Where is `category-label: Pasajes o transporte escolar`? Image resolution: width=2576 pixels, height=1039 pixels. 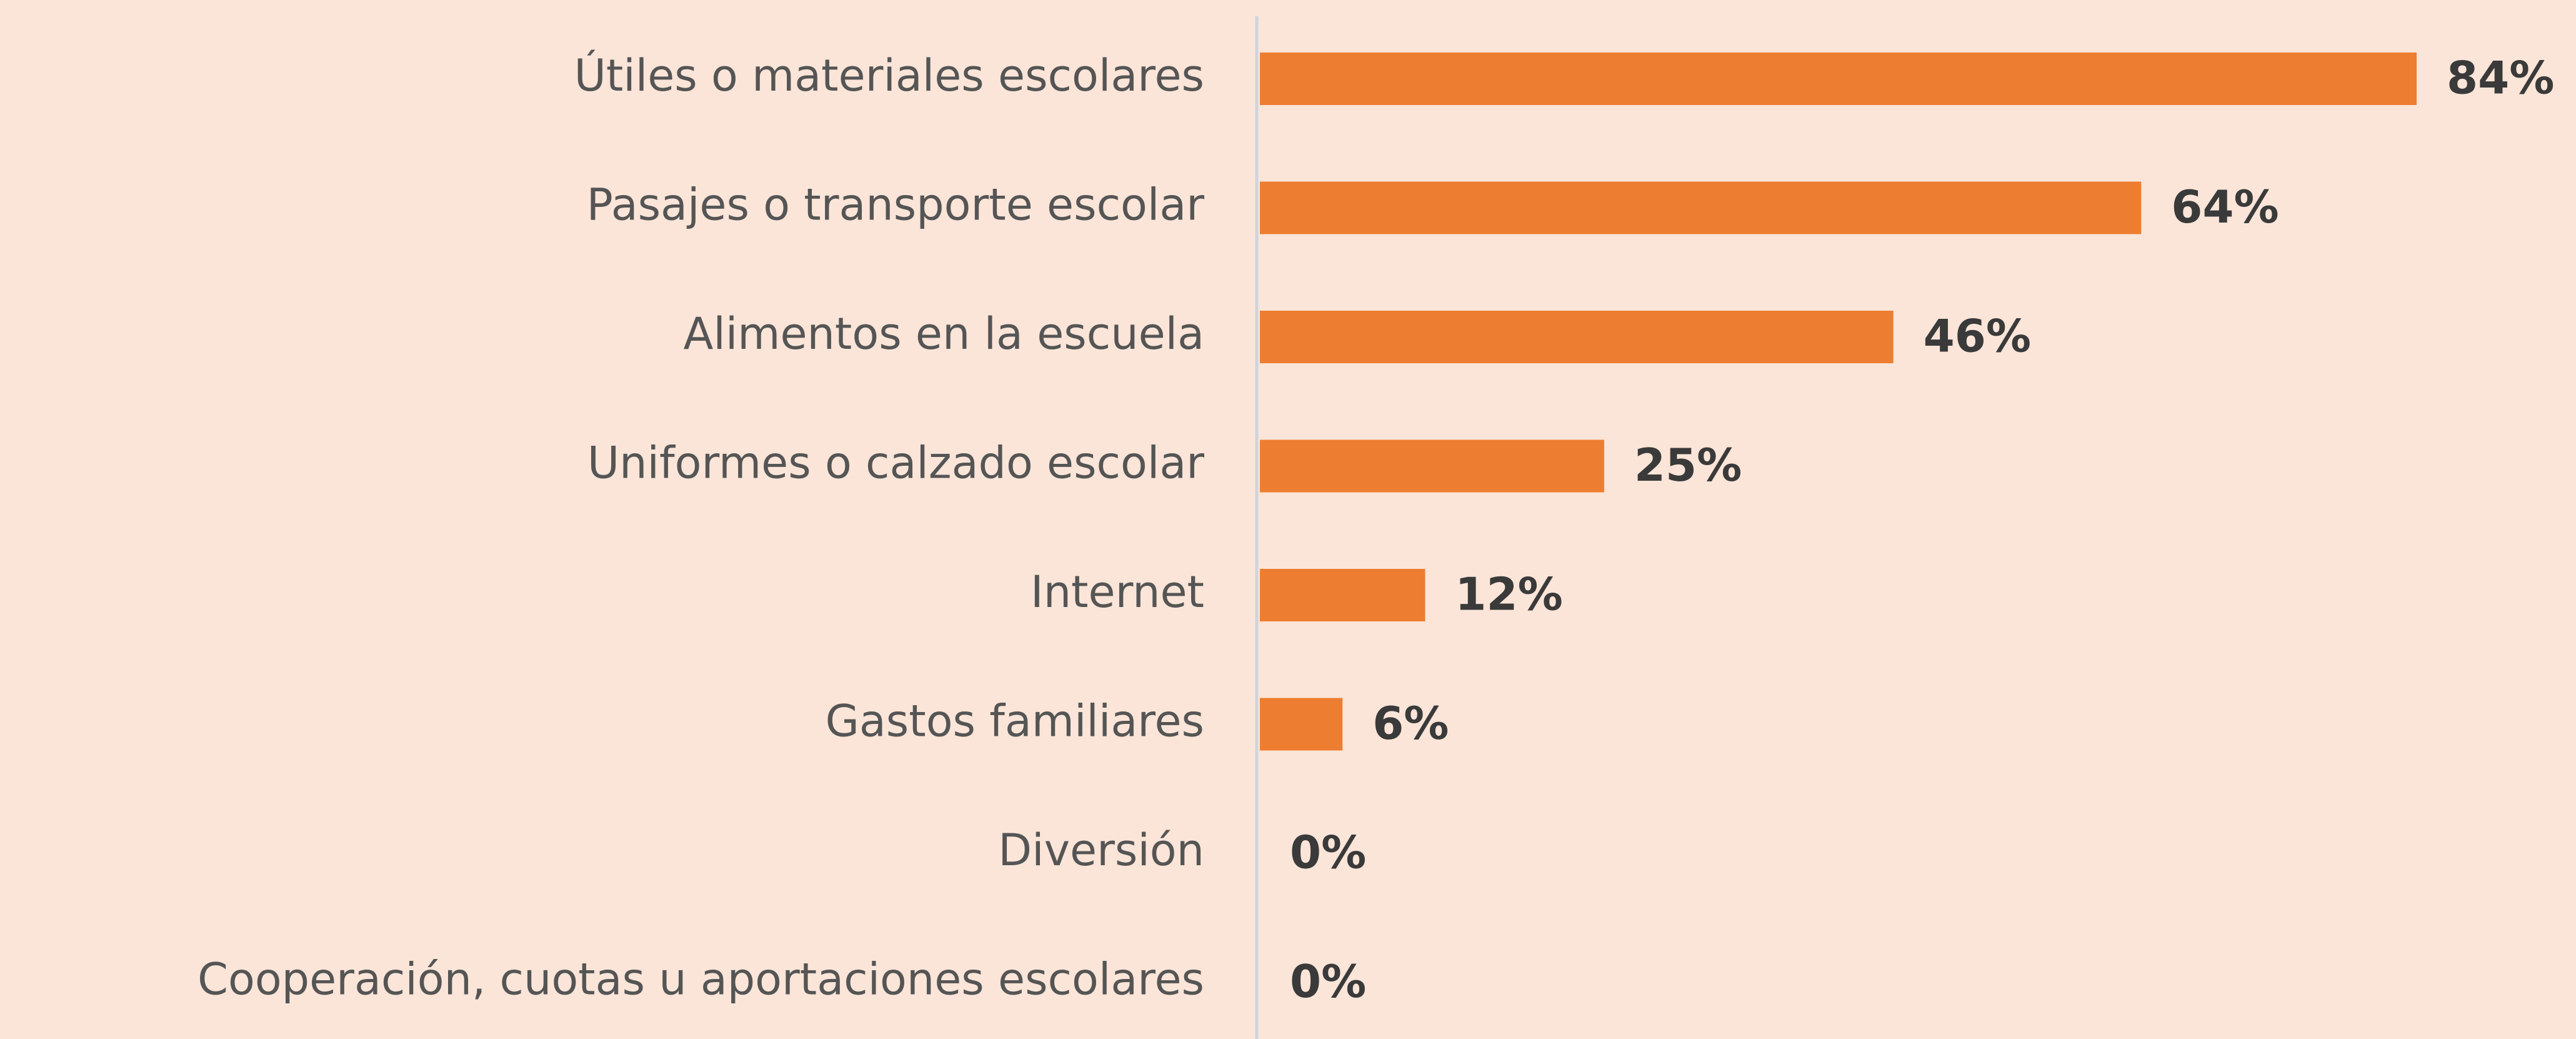 category-label: Pasajes o transporte escolar is located at coordinates (896, 205).